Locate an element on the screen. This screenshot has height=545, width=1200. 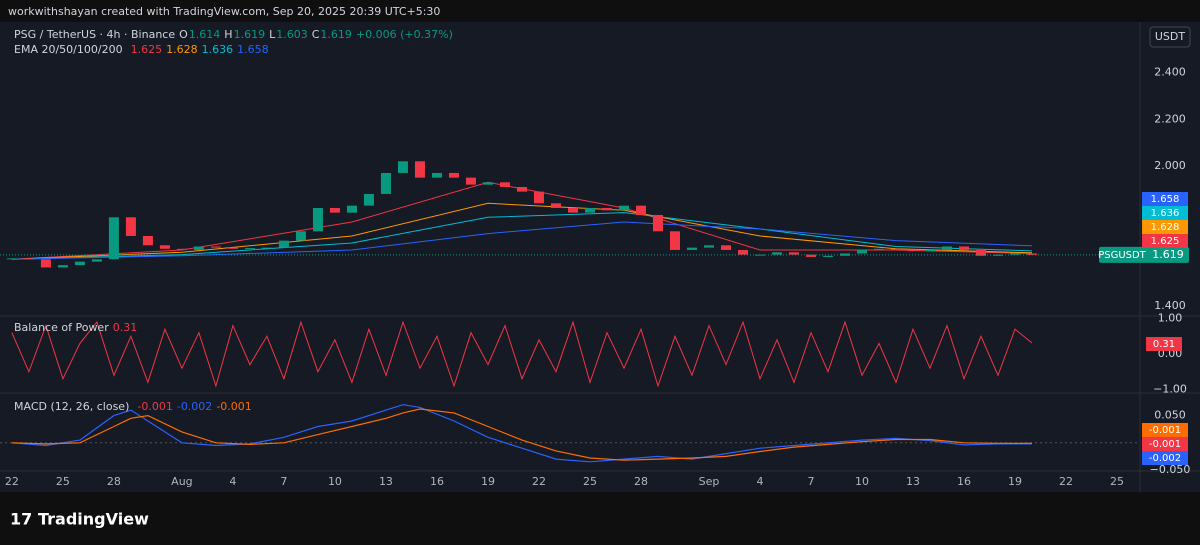
ema-title: EMA 20/50/100/200 is located at coordinates (68, 49).